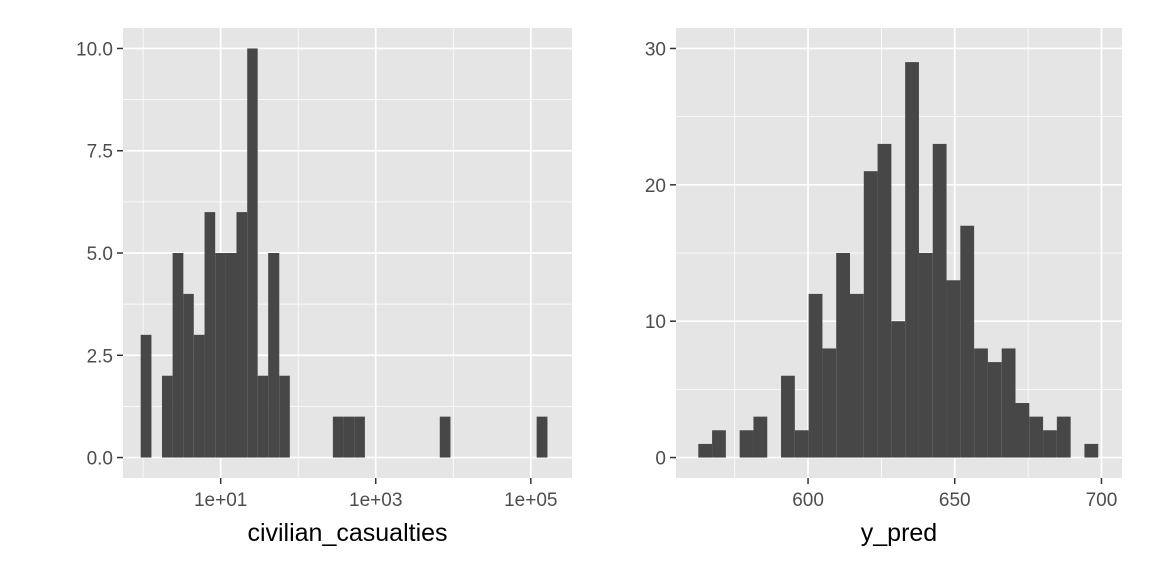 Image resolution: width=1152 pixels, height=576 pixels. What do you see at coordinates (655, 322) in the screenshot?
I see `y-tick-label: 10` at bounding box center [655, 322].